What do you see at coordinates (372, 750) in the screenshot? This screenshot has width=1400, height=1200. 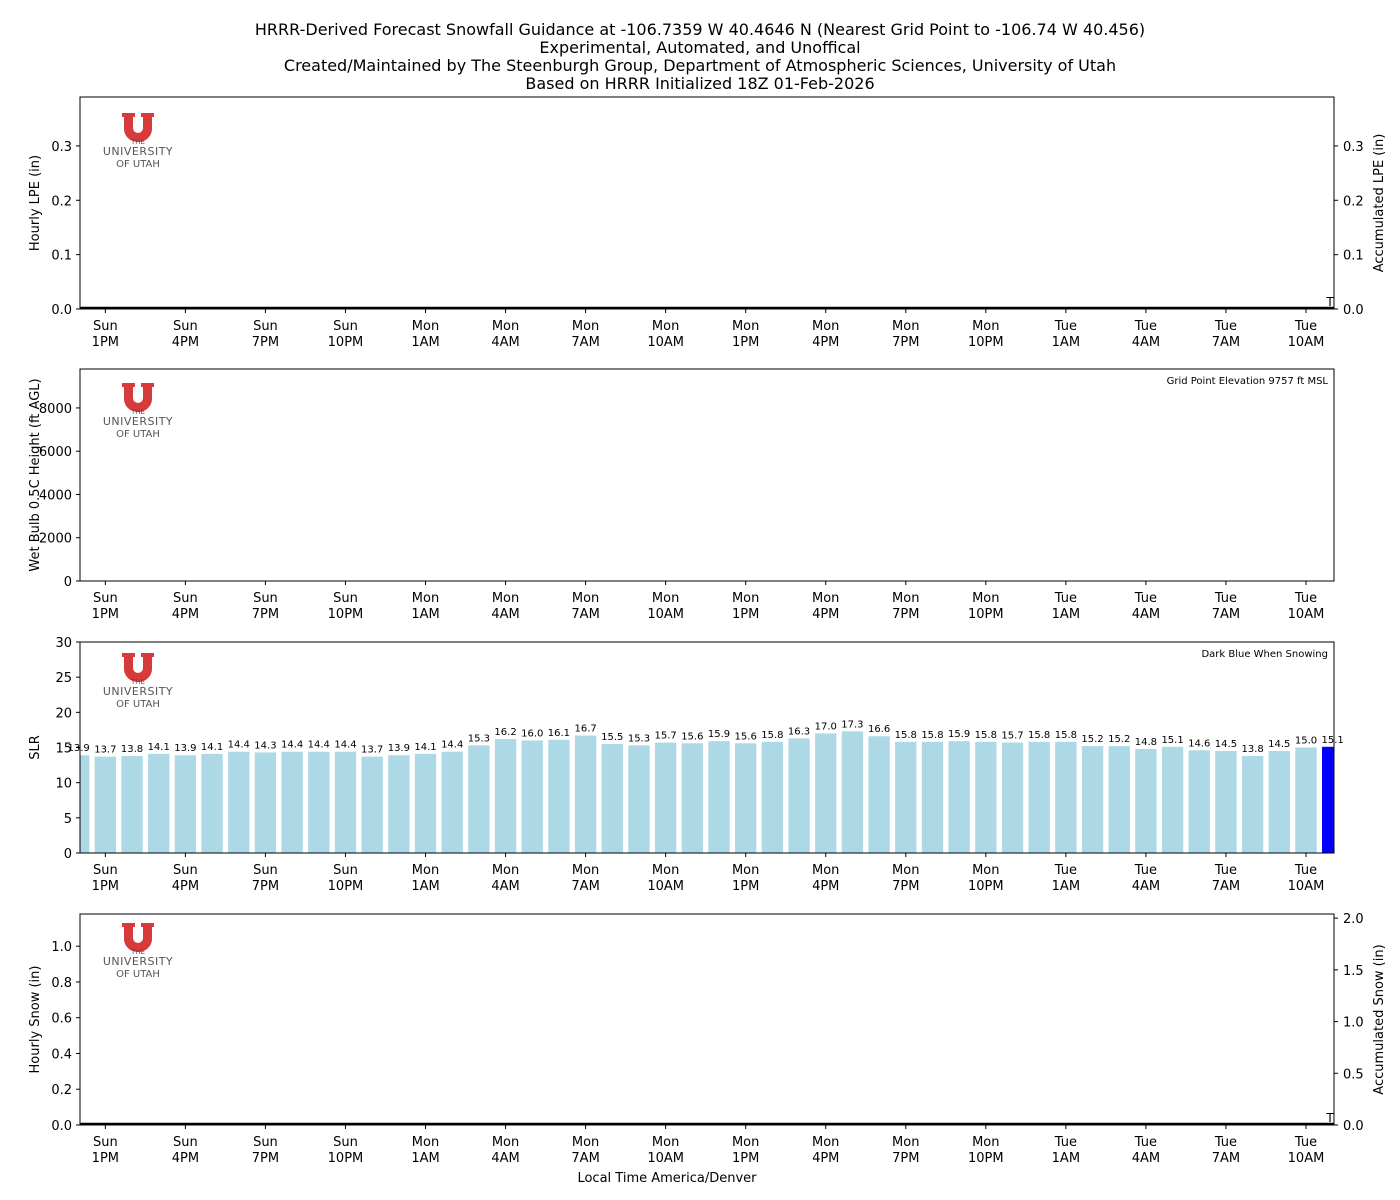 I see `slr-data-label: 13.7` at bounding box center [372, 750].